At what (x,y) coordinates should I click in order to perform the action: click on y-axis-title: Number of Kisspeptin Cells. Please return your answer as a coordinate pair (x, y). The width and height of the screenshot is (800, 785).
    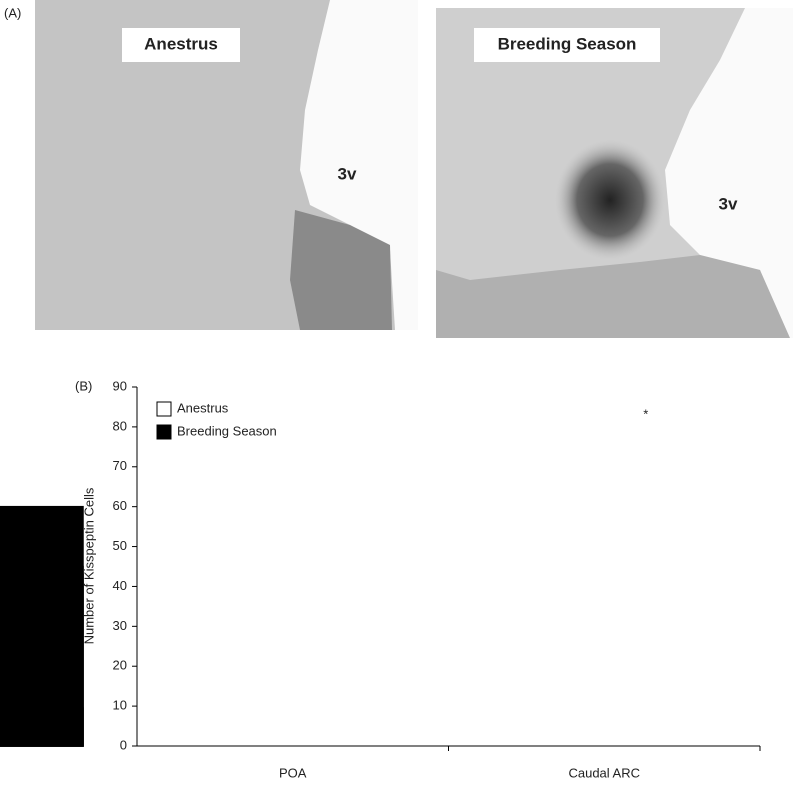
    Looking at the image, I should click on (88, 565).